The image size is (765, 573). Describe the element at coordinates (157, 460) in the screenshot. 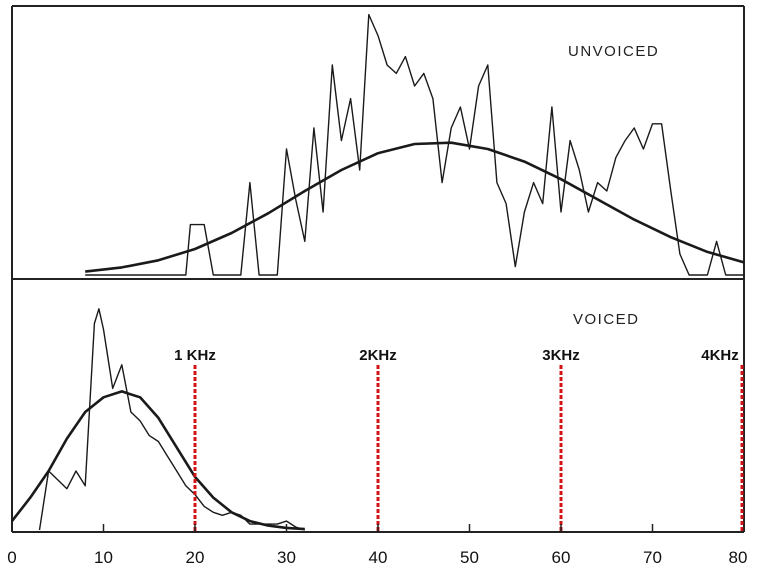

I see `voiced-fit-curve` at that location.